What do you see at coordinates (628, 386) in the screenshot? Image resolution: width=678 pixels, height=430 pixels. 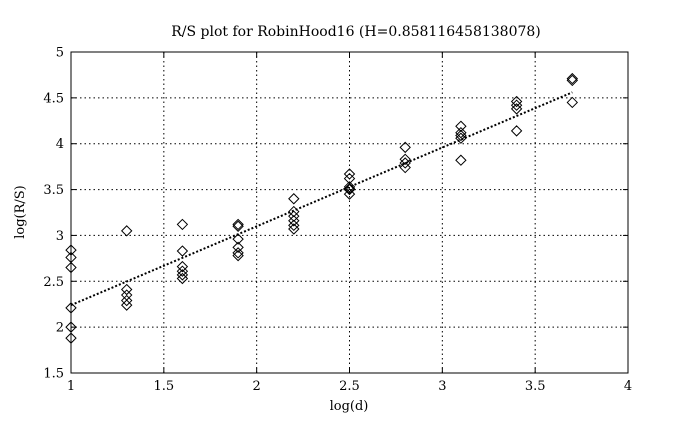 I see `x-tick-label: 4` at bounding box center [628, 386].